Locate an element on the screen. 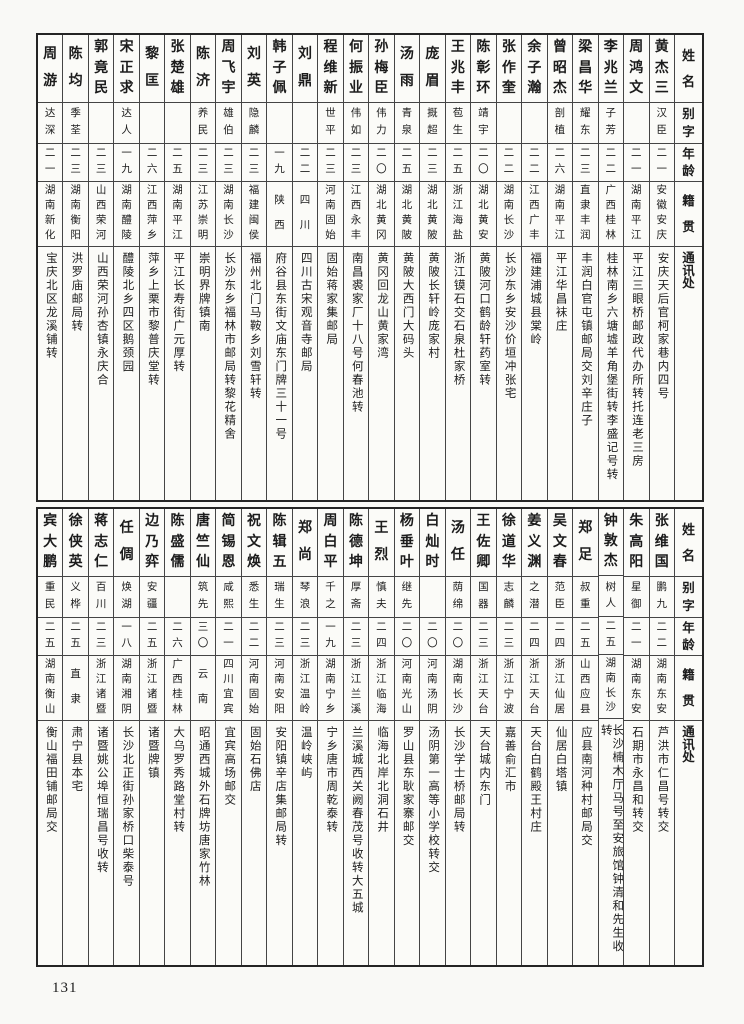 This screenshot has height=1024, width=744. name-cell: 韩子佩 is located at coordinates (279, 69).